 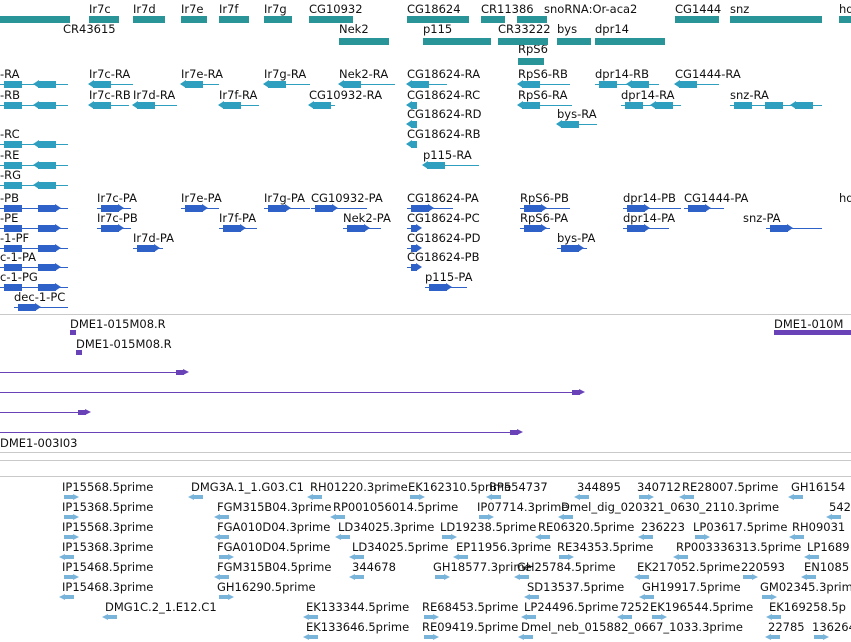 What do you see at coordinates (444, 114) in the screenshot?
I see `transcripts-label: CG18624-RD` at bounding box center [444, 114].